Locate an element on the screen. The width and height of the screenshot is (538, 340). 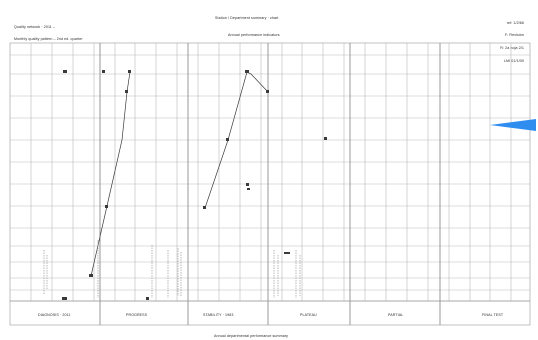
header-right-line-4: LMI 01/1/09 is located at coordinates (513, 61).